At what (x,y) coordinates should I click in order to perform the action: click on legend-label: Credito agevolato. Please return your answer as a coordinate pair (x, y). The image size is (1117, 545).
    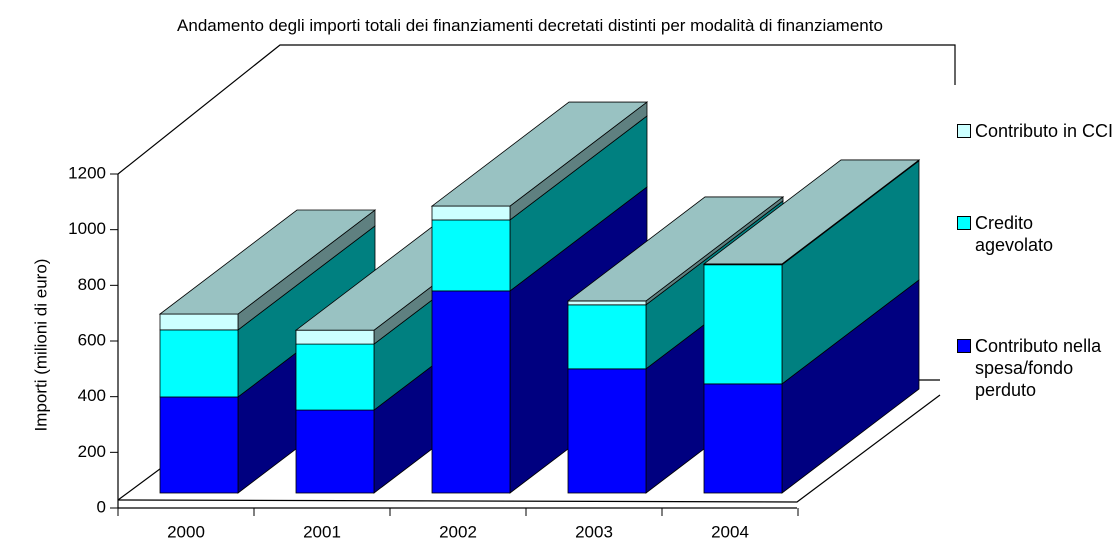
    Looking at the image, I should click on (1014, 234).